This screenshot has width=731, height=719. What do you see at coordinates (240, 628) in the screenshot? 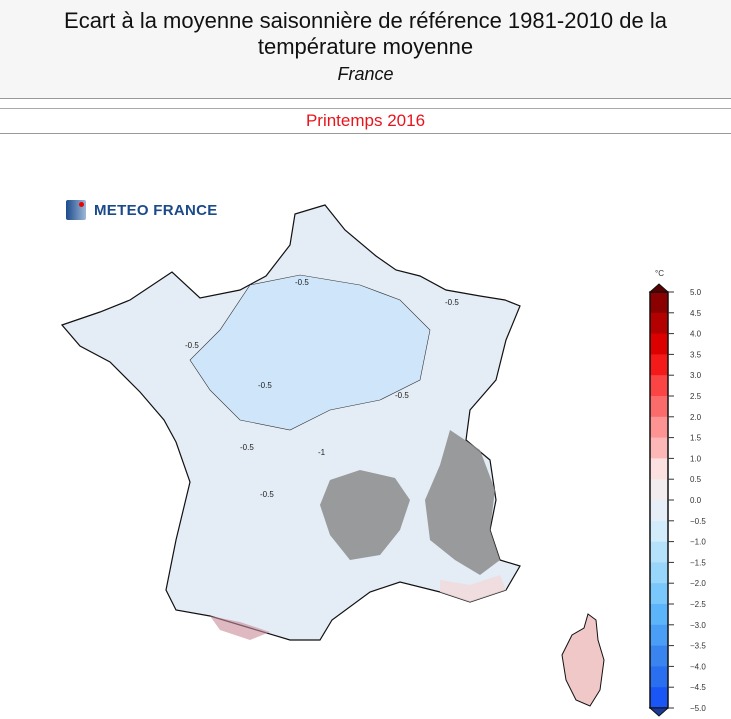
I see `relief-pyrenees` at bounding box center [240, 628].